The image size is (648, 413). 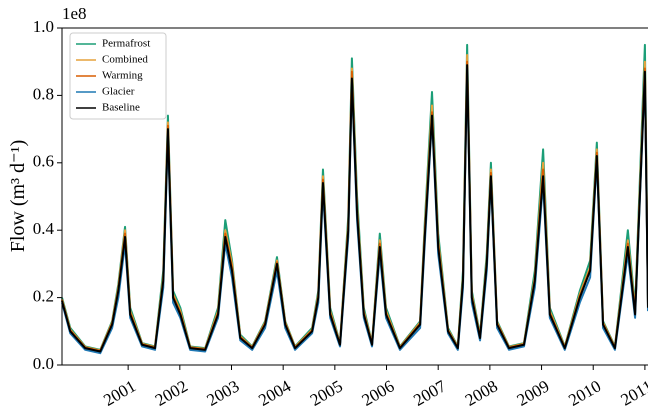 I want to click on y-tick-label: 0.4, so click(x=44, y=228).